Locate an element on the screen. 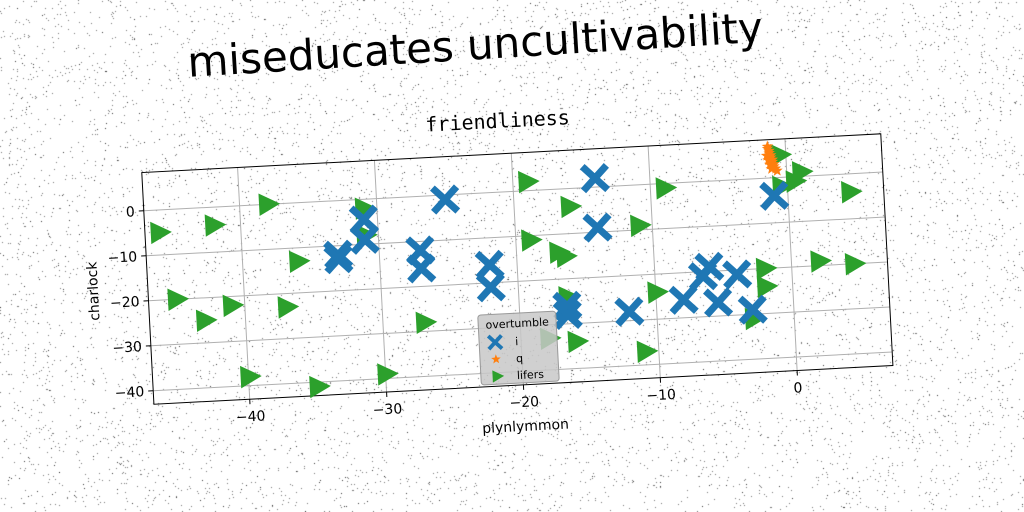 The width and height of the screenshot is (1024, 512). legend-title: overtumble is located at coordinates (517, 323).